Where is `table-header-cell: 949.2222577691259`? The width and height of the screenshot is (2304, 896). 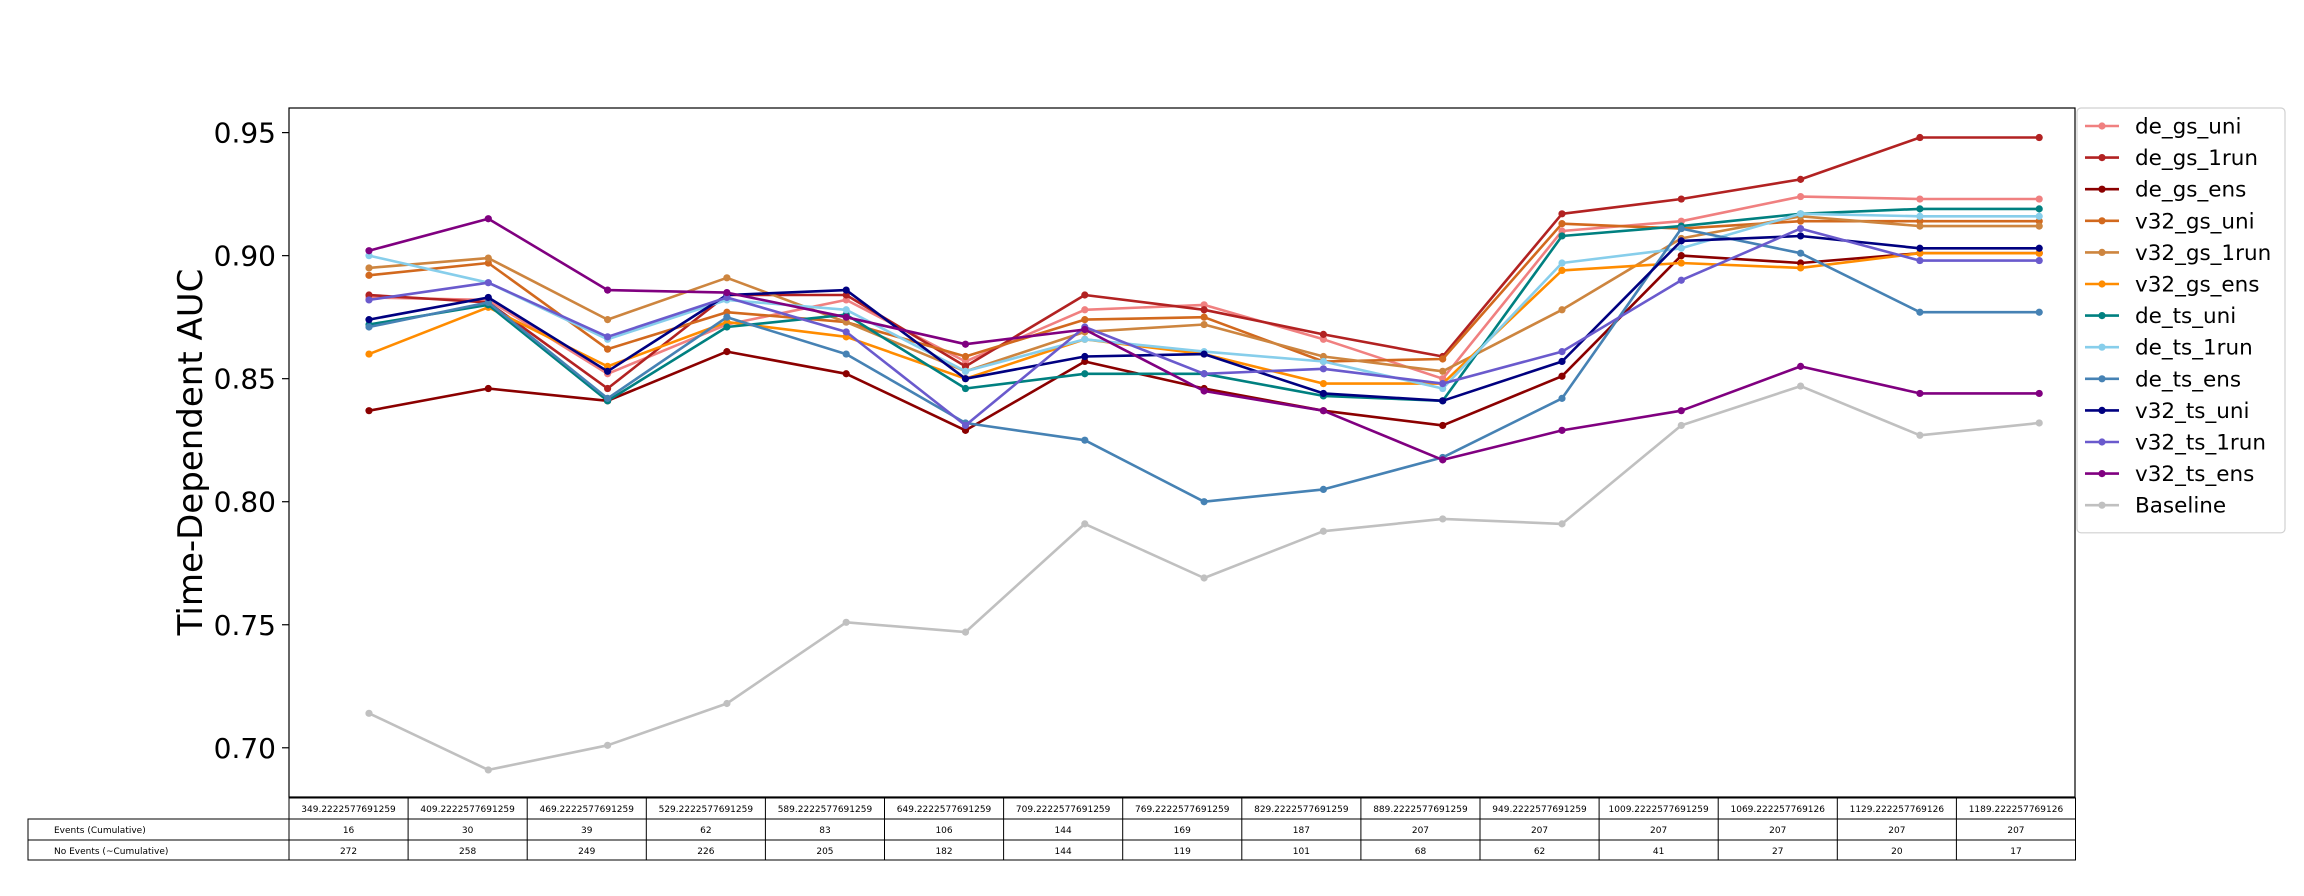
table-header-cell: 949.2222577691259 is located at coordinates (1539, 810).